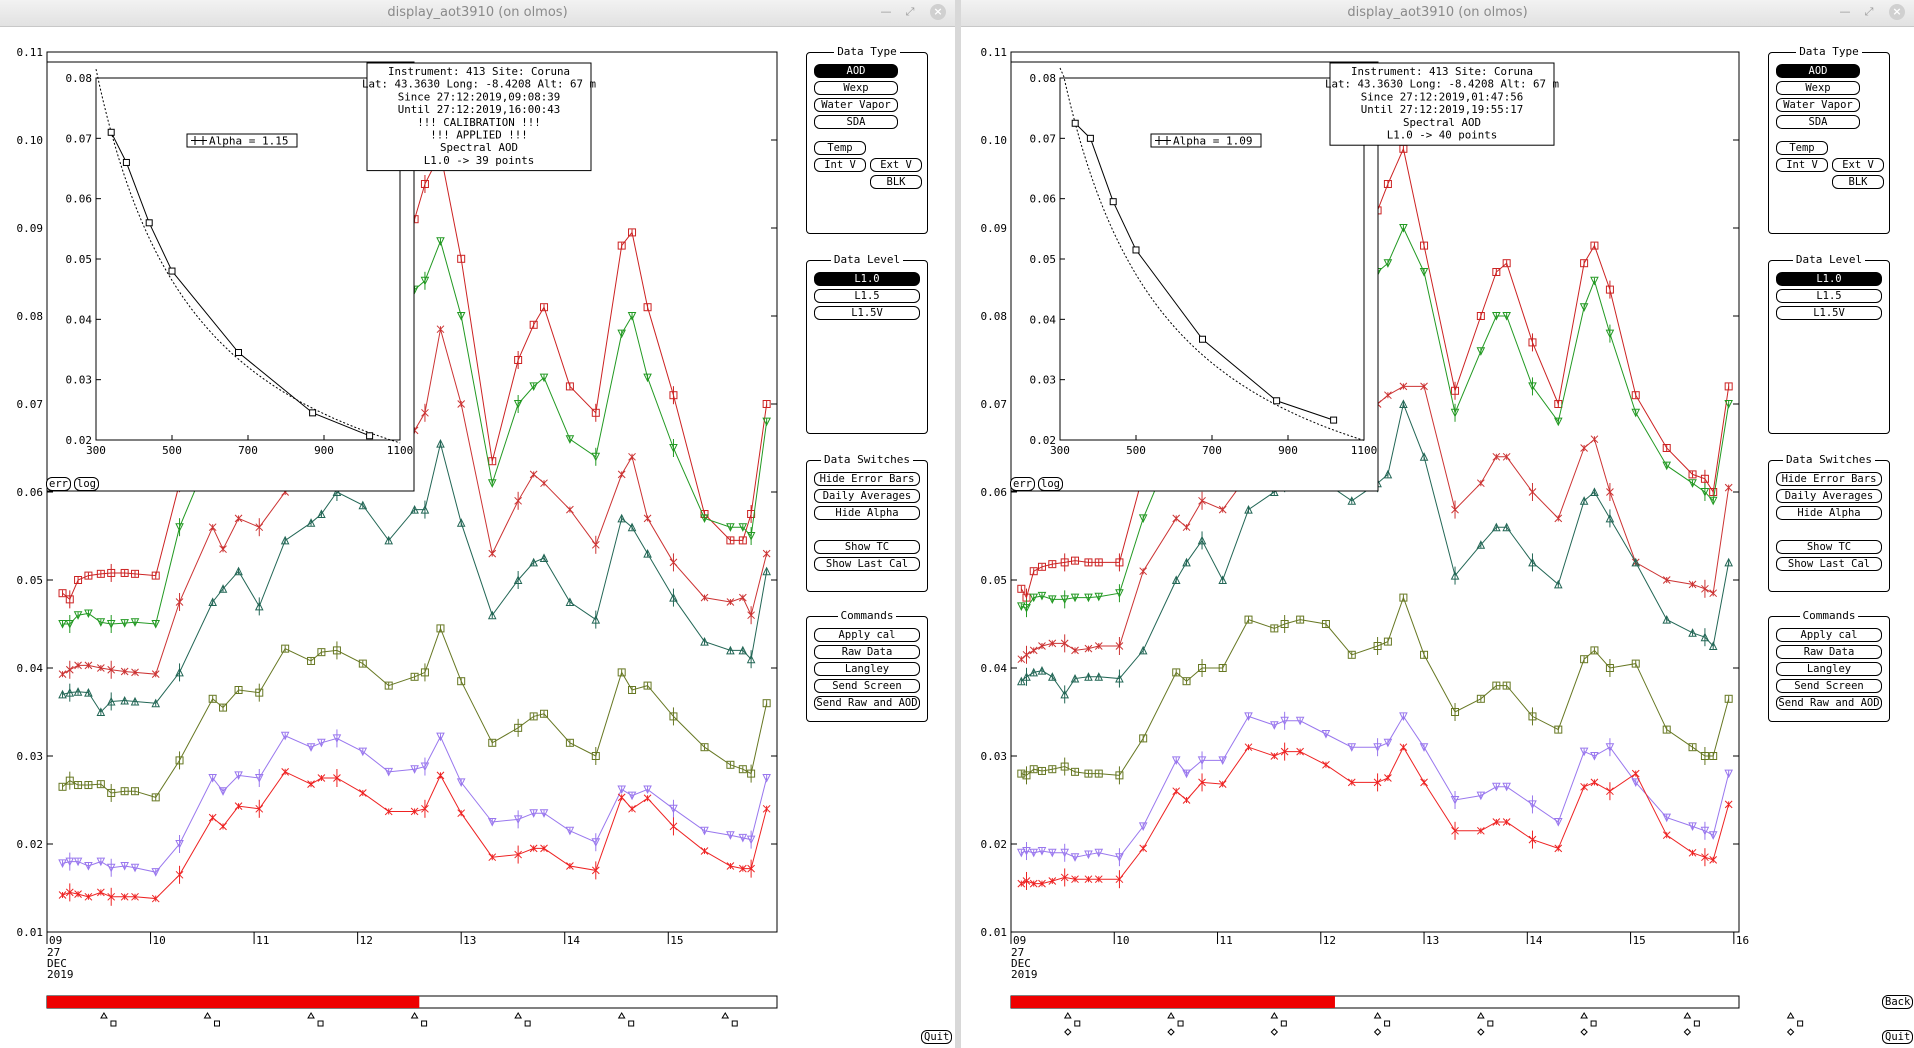  I want to click on date-label: 2019, so click(1024, 974).